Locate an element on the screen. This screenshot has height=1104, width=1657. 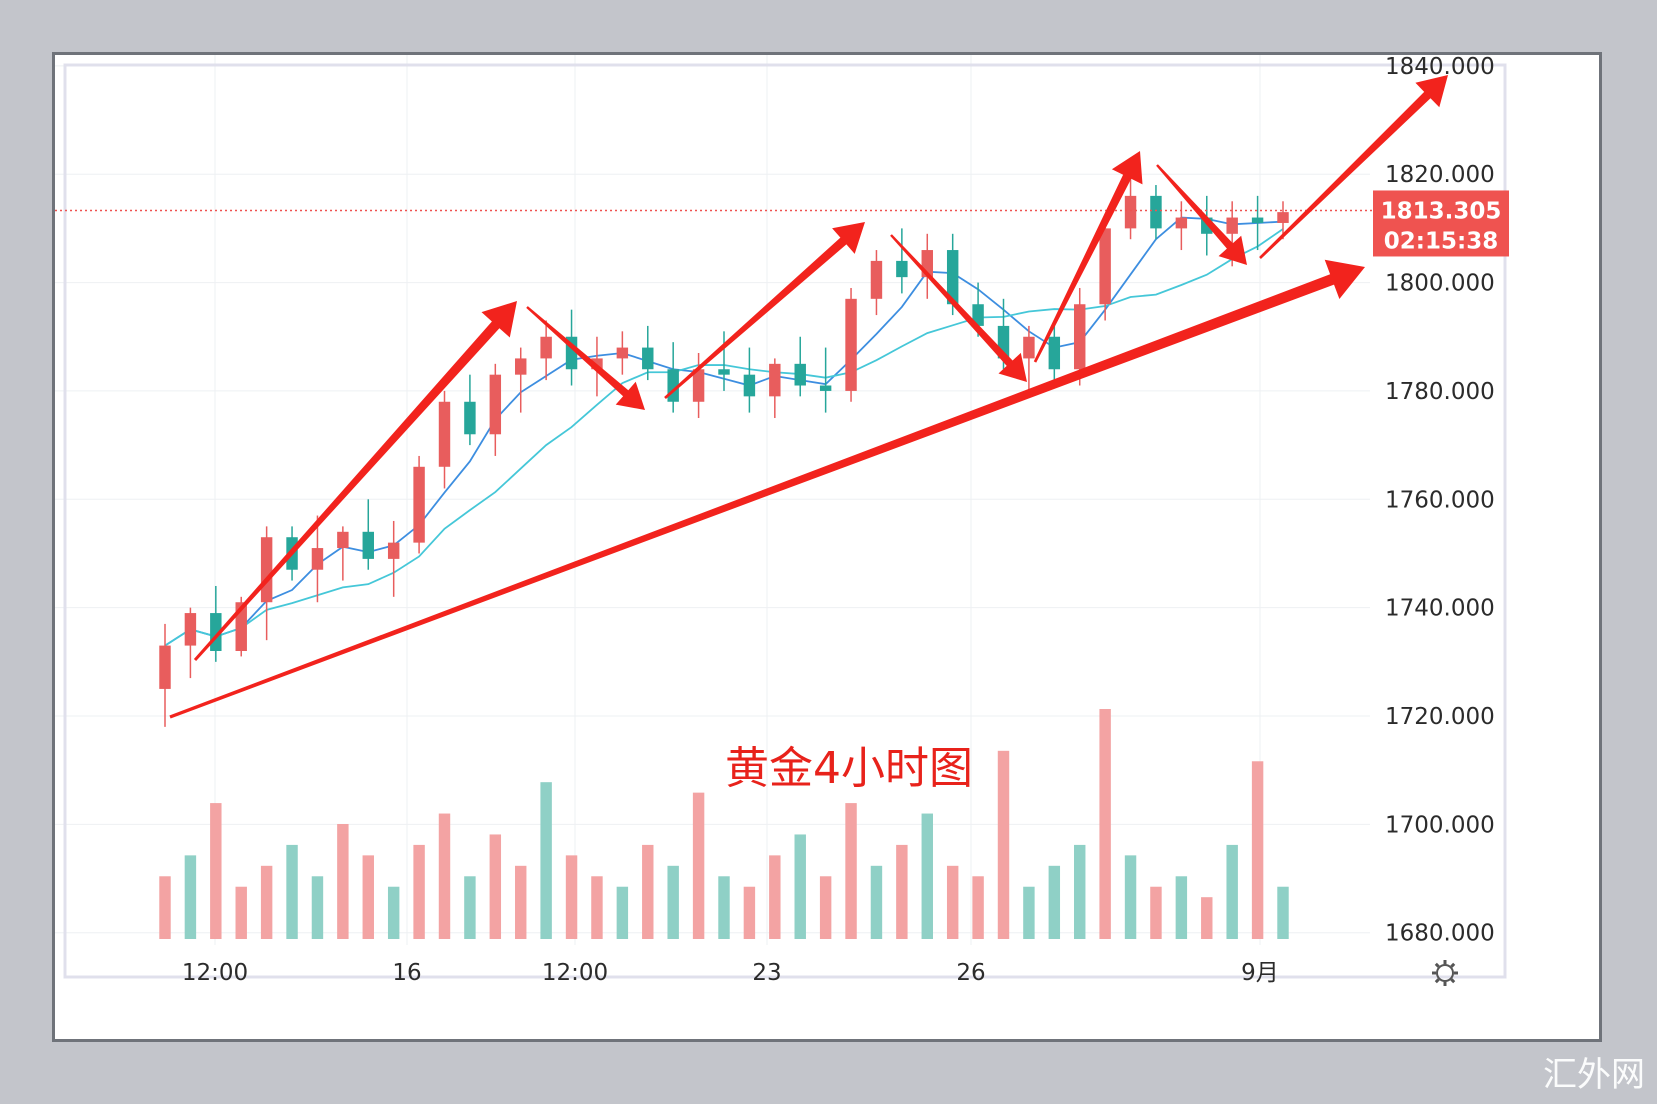
price-tick-label: 1740.000 is located at coordinates (1440, 609).